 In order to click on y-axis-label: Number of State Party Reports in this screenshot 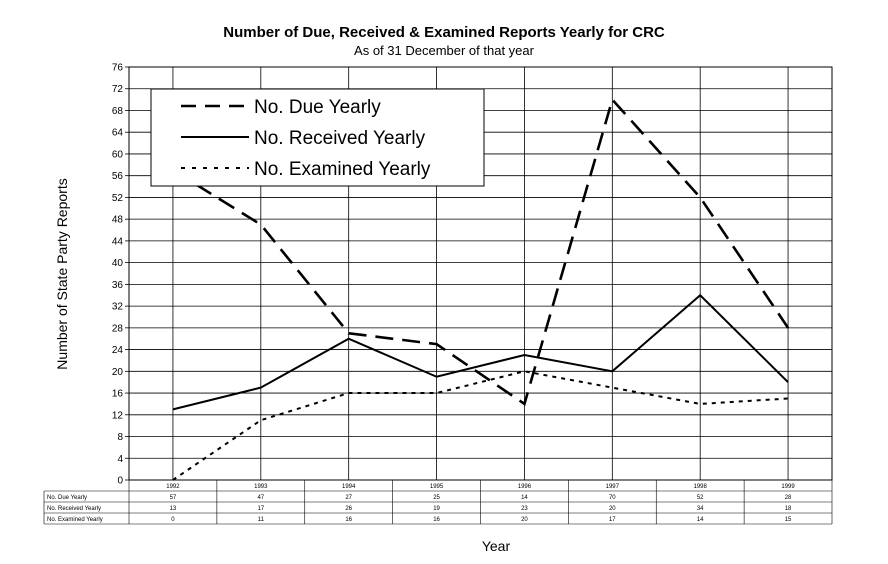, I will do `click(62, 273)`.